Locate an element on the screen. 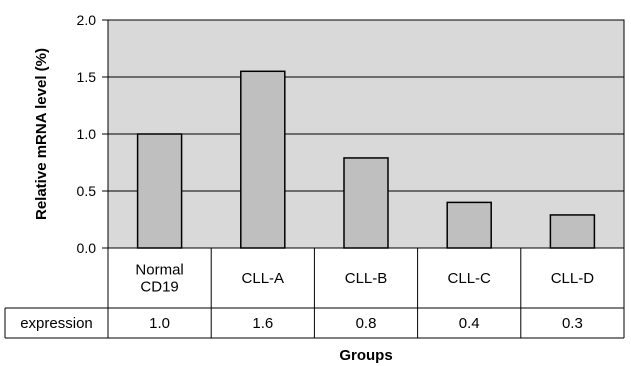 The width and height of the screenshot is (631, 366). y-tick-label: 2.0 is located at coordinates (87, 20).